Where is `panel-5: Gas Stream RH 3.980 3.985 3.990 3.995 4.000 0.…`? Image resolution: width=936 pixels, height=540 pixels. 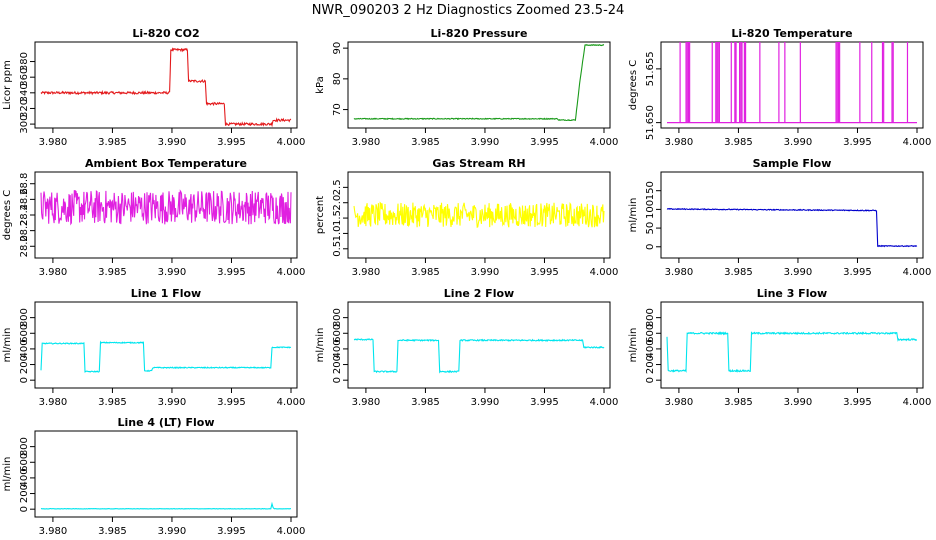 panel-5: Gas Stream RH 3.980 3.985 3.990 3.995 4.000 0.… is located at coordinates (466, 217).